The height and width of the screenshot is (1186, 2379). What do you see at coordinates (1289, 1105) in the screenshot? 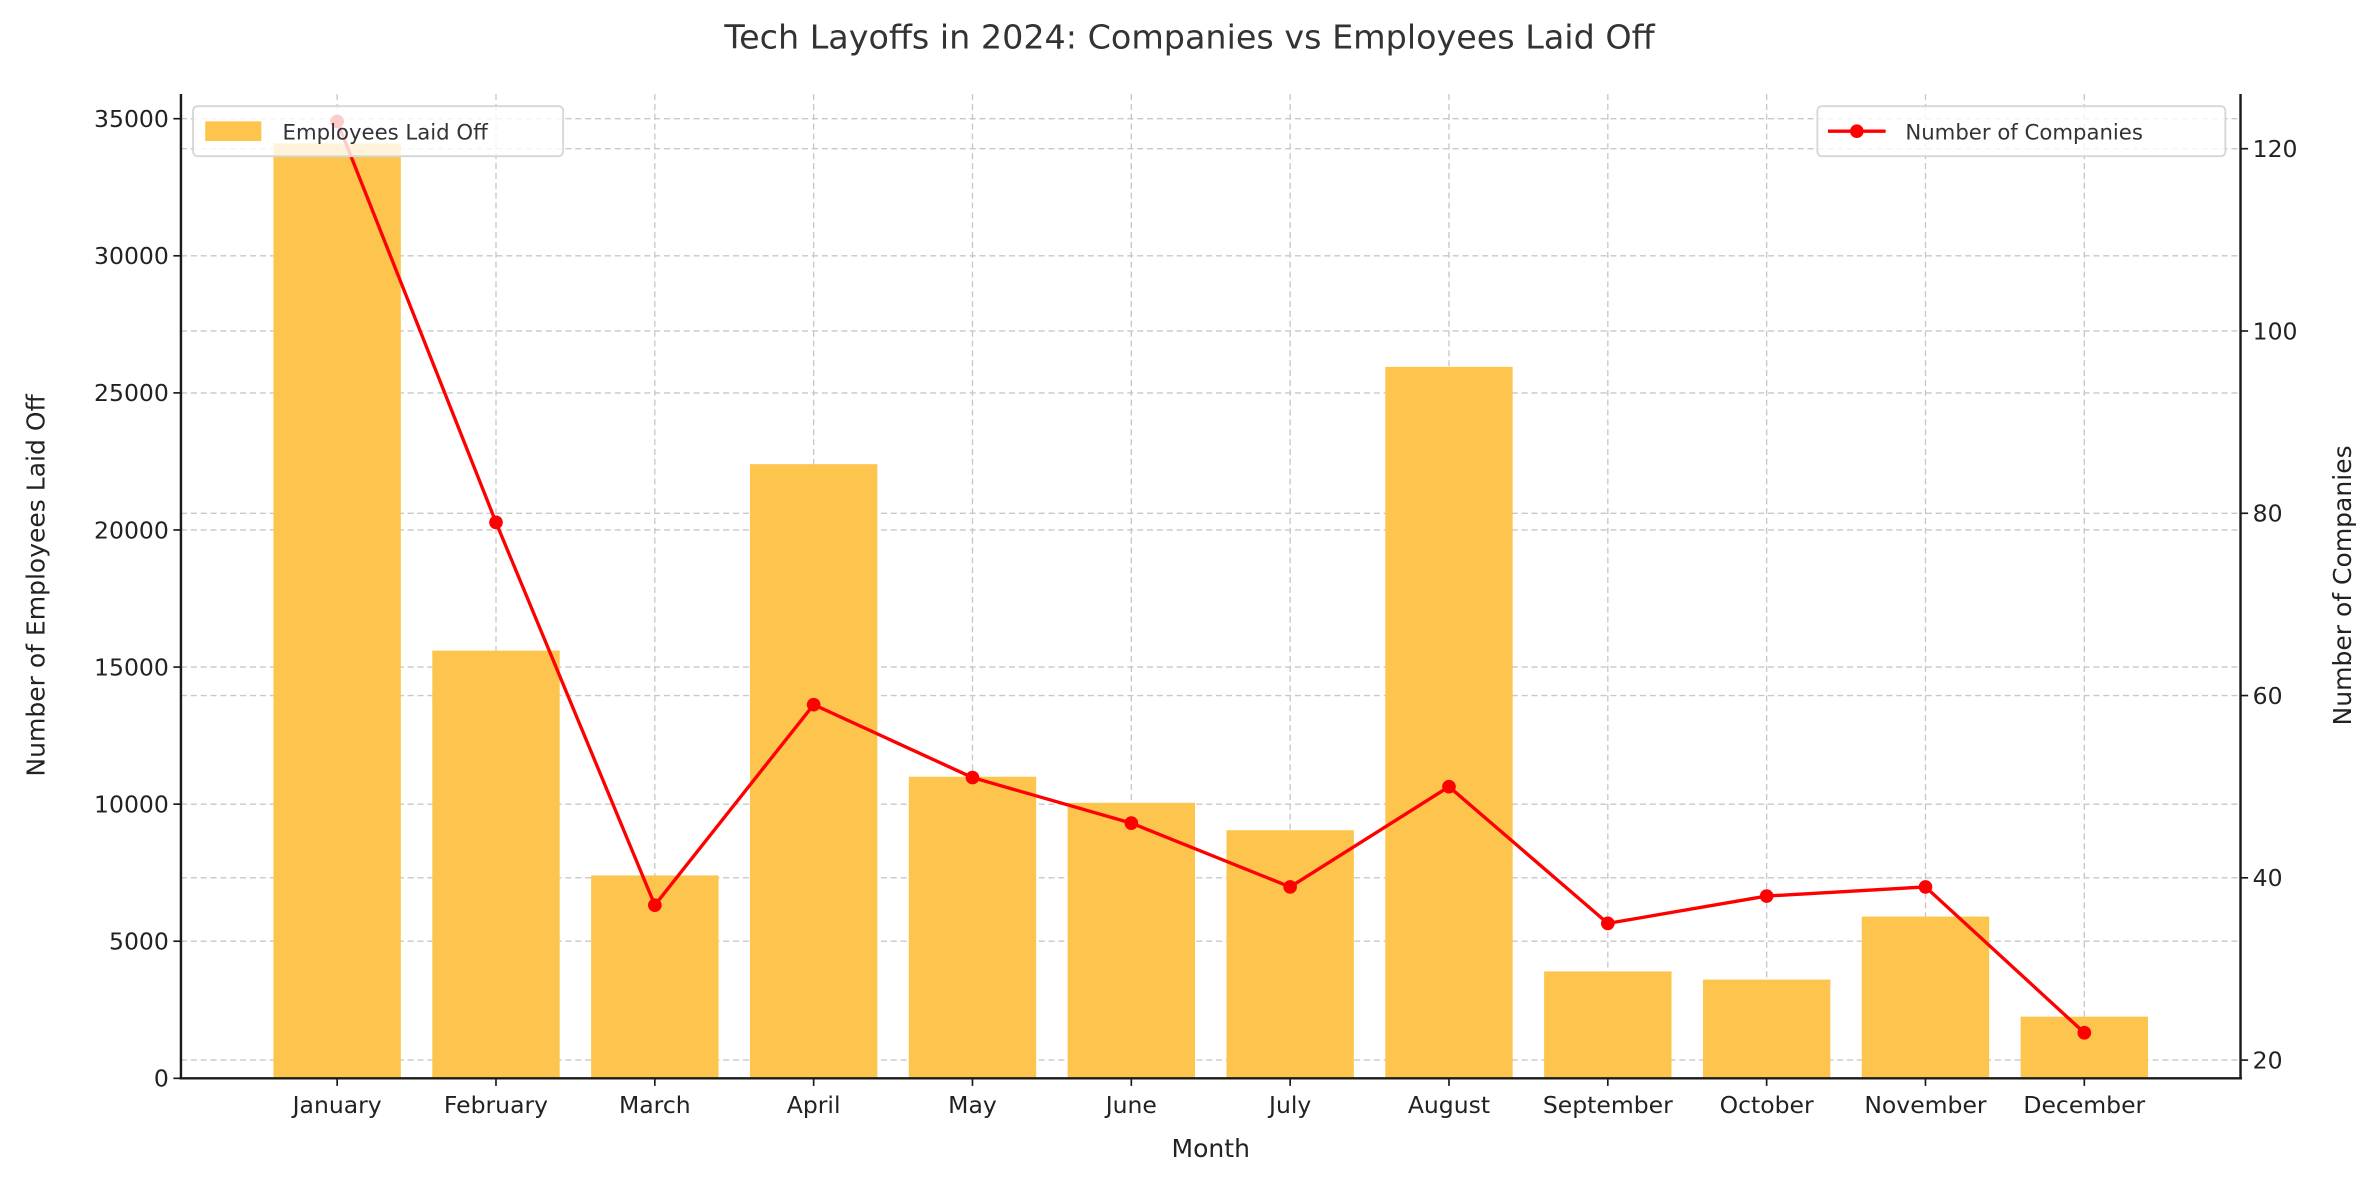
I see `x-tick-label: July` at bounding box center [1289, 1105].